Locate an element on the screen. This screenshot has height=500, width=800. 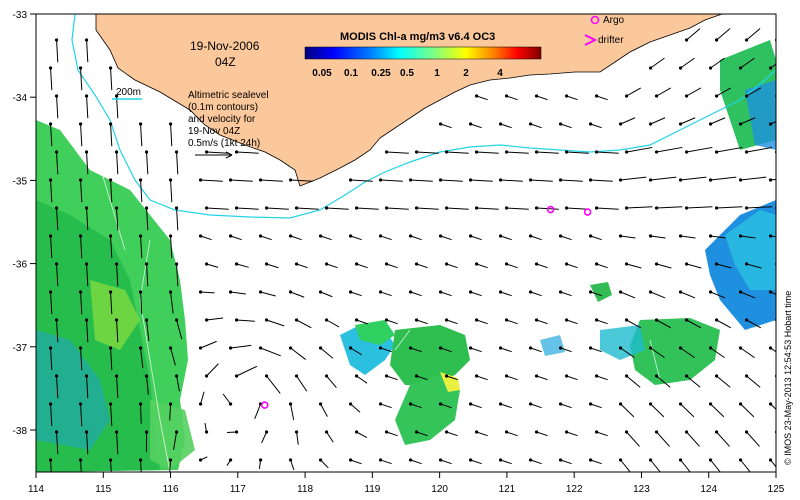
chlorophyll-west is located at coordinates (115, 296).